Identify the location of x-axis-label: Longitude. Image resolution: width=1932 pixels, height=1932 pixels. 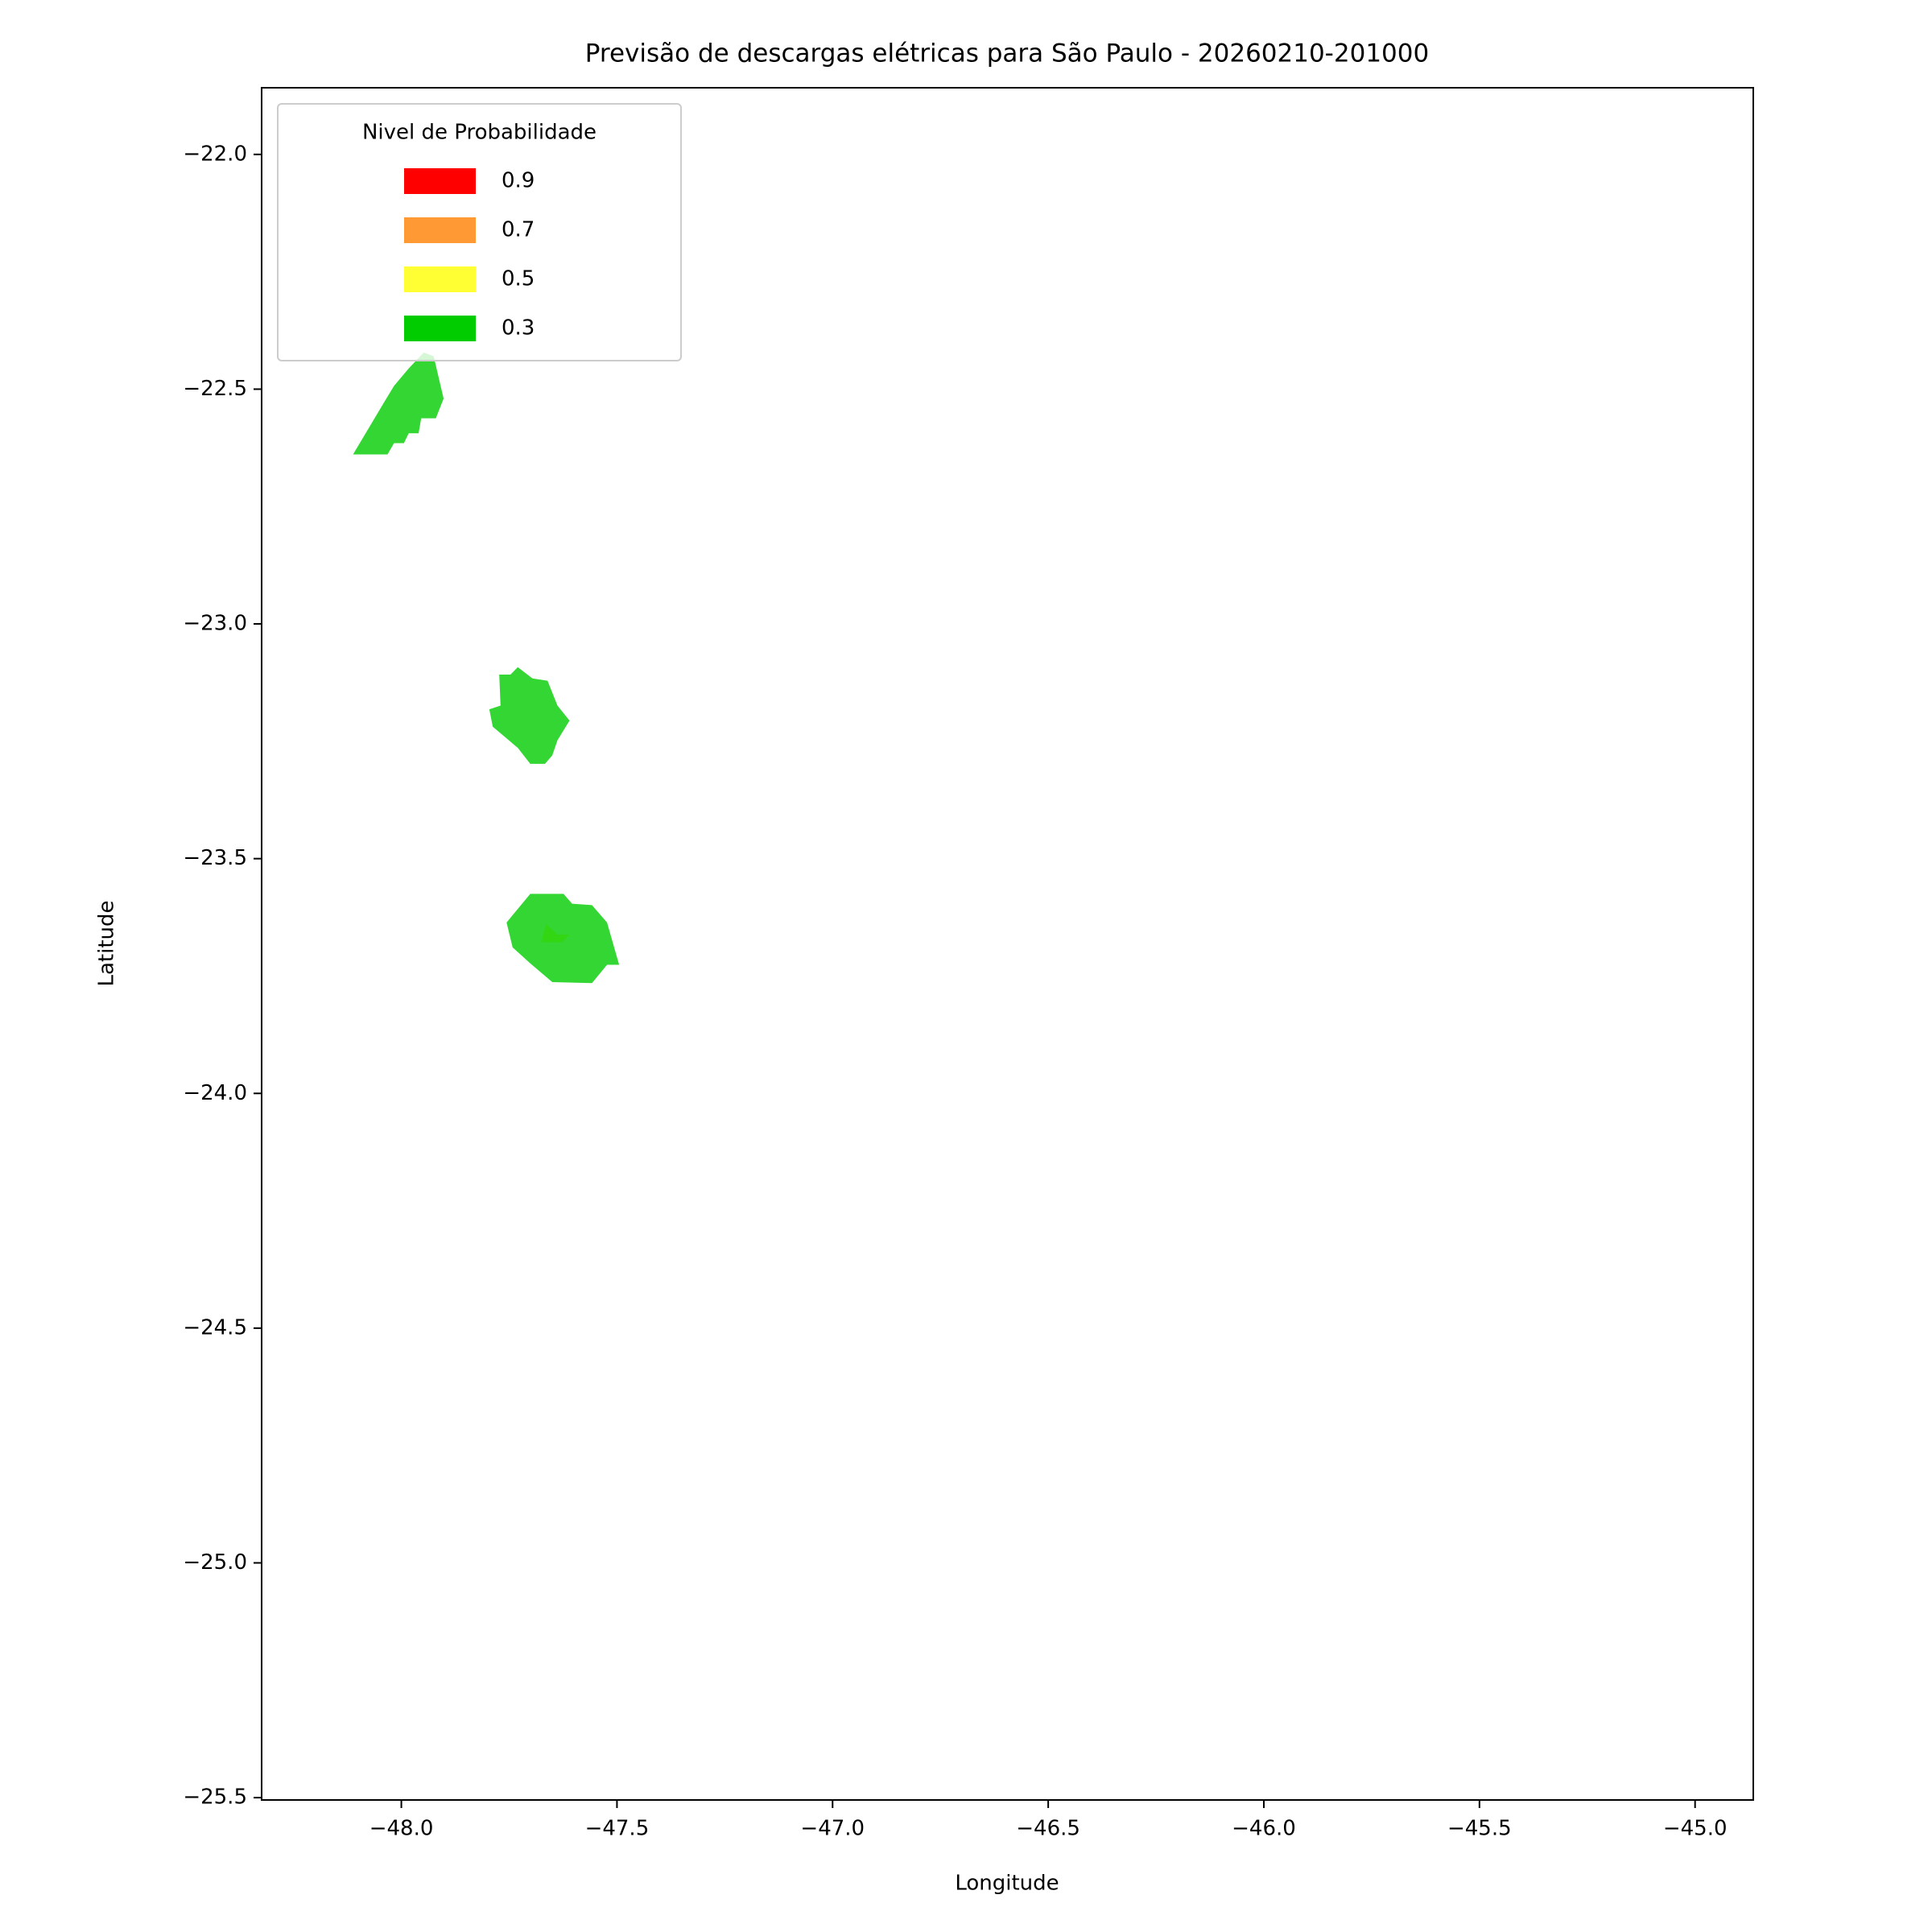
(1007, 1884).